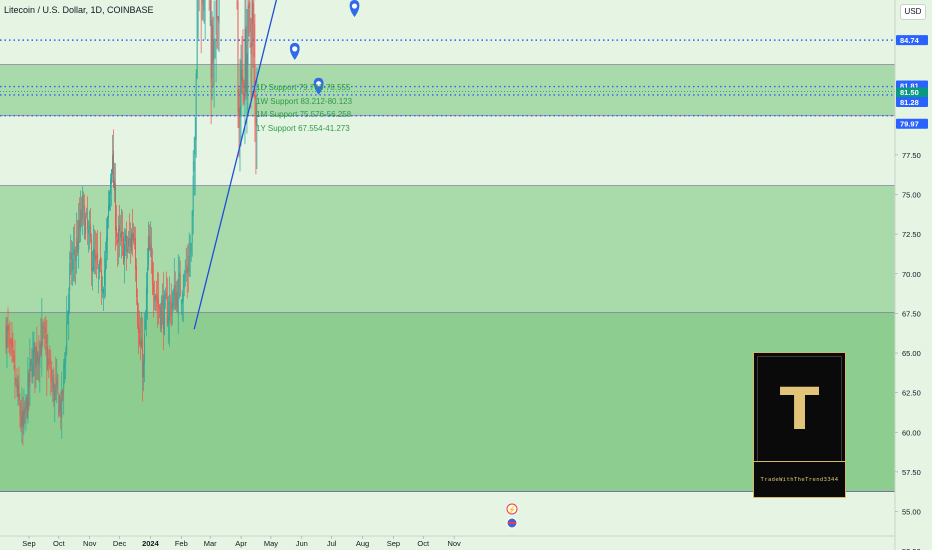  Describe the element at coordinates (324, 47) in the screenshot. I see `chart-markers` at that location.